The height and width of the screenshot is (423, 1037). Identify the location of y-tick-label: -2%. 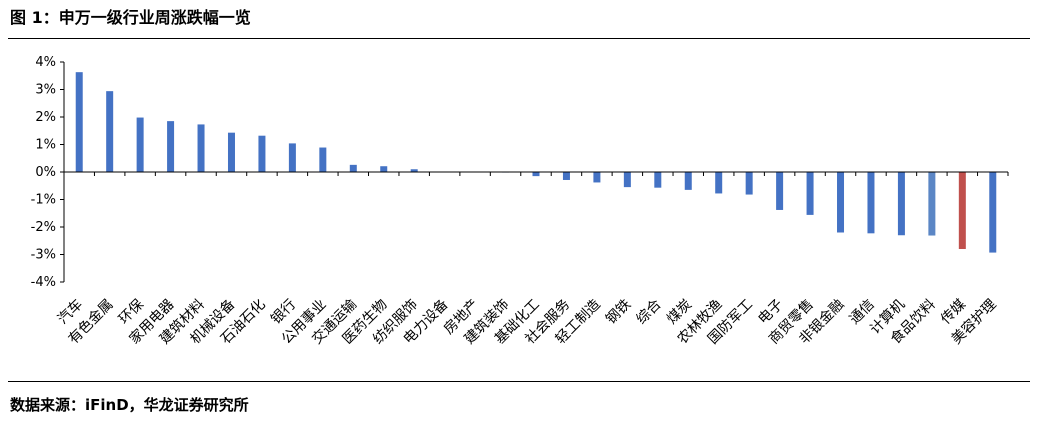
(43, 227).